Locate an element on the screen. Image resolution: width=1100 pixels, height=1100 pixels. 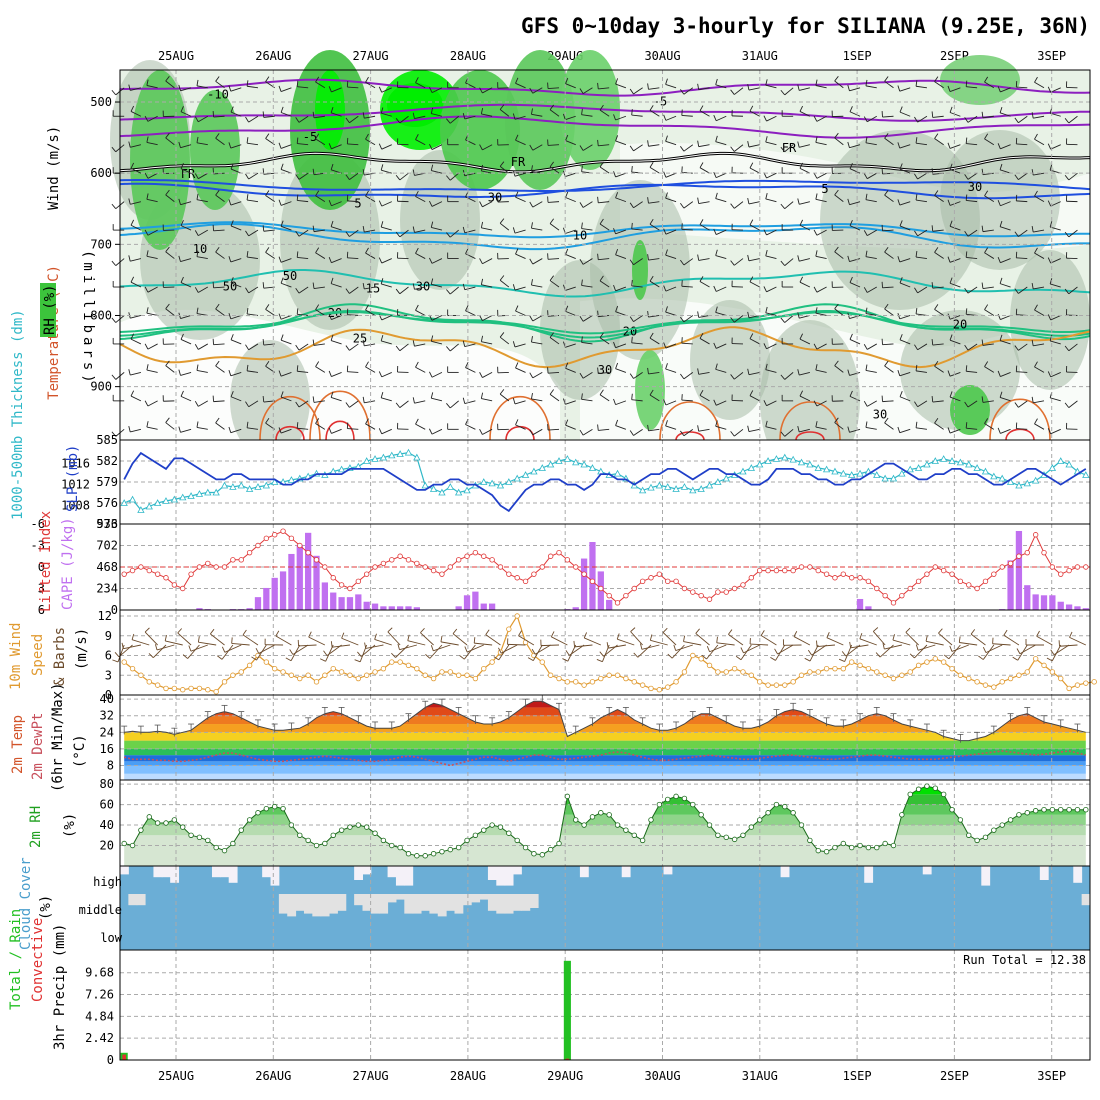
warm-contour is located at coordinates (1020, 419).